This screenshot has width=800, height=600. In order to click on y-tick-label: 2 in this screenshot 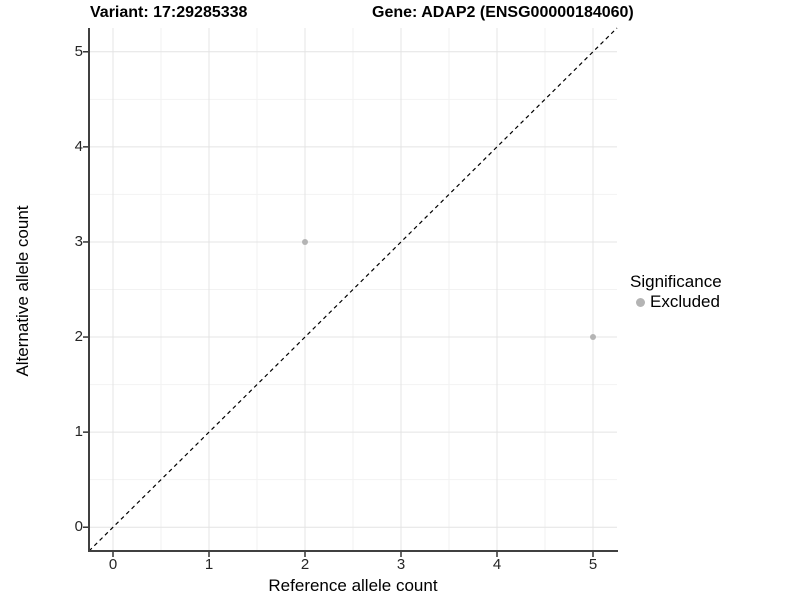, I will do `click(78, 337)`.